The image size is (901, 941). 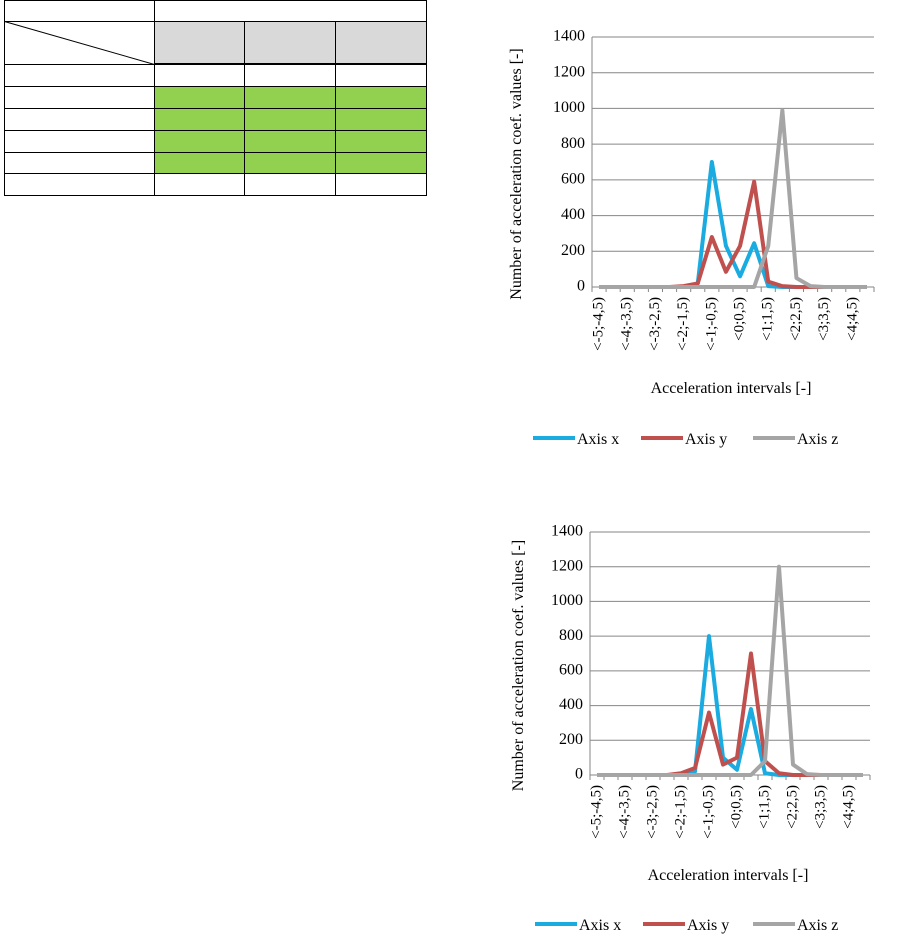 I want to click on table-border, so click(x=215, y=98).